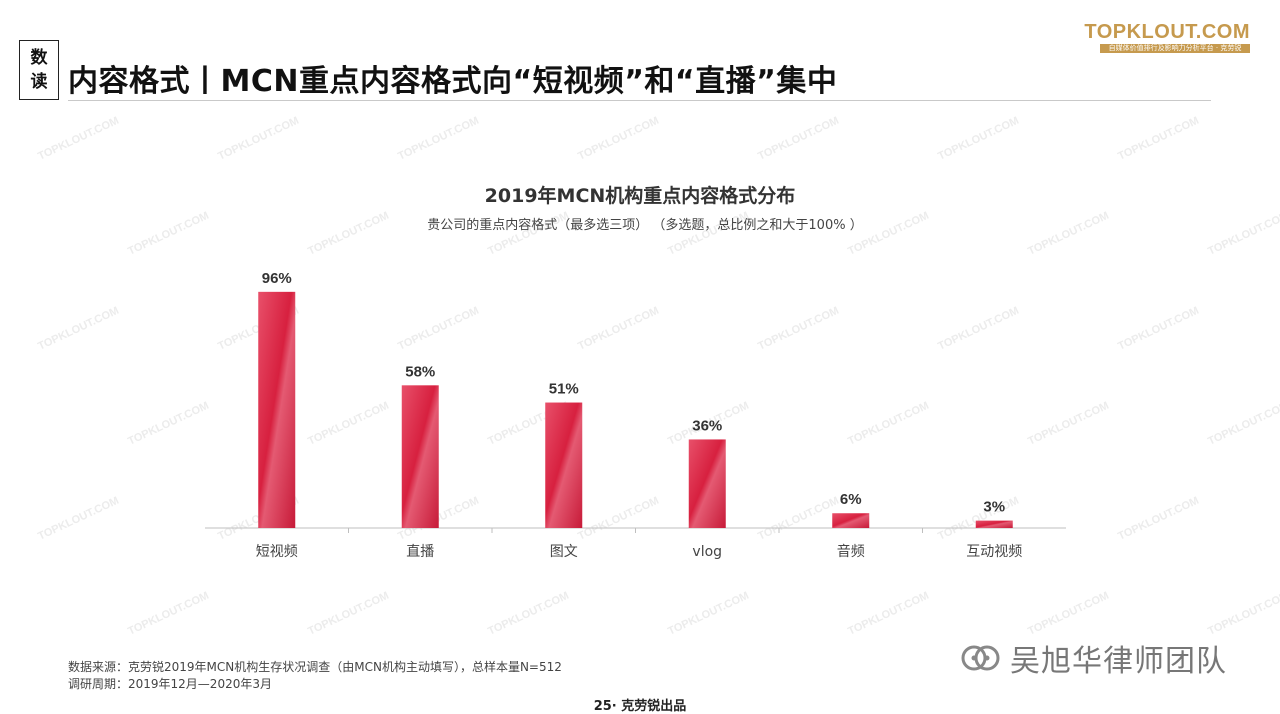 The width and height of the screenshot is (1280, 714). I want to click on brand-name: TOPKLOUT.COM, so click(1167, 32).